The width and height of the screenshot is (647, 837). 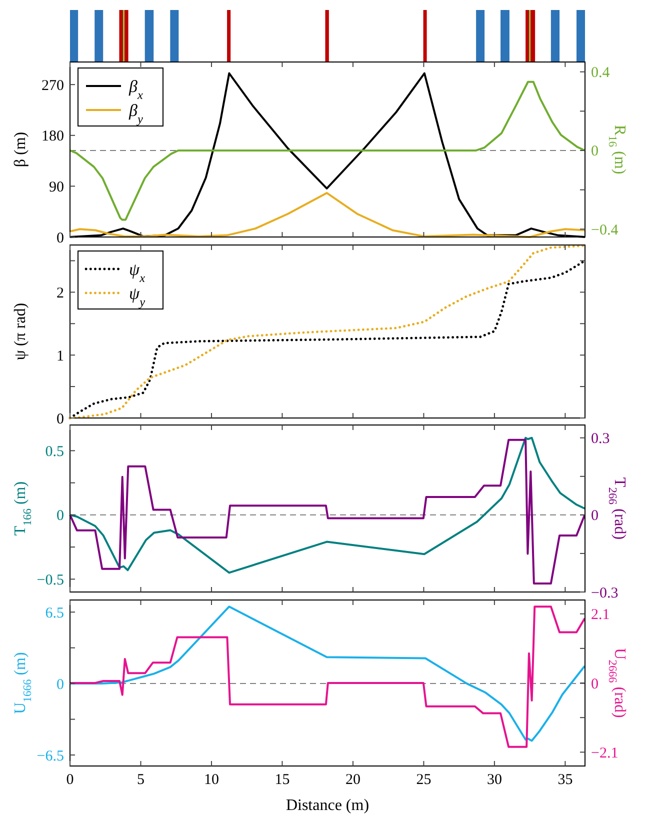 What do you see at coordinates (56, 187) in the screenshot?
I see `y-tick-label: 90` at bounding box center [56, 187].